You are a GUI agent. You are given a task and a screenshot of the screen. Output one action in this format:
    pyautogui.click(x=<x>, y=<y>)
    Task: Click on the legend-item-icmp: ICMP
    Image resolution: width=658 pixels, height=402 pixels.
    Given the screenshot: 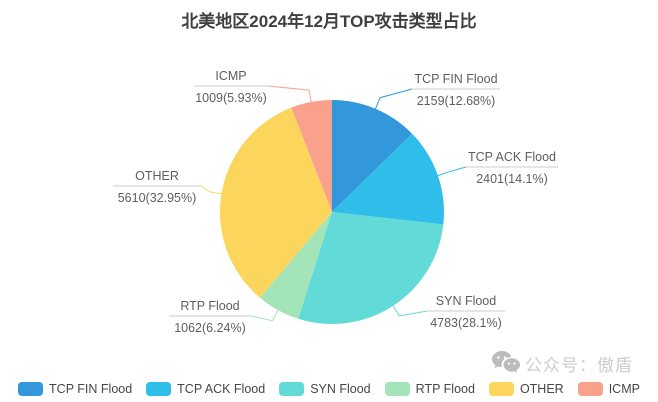 What is the action you would take?
    pyautogui.click(x=608, y=389)
    